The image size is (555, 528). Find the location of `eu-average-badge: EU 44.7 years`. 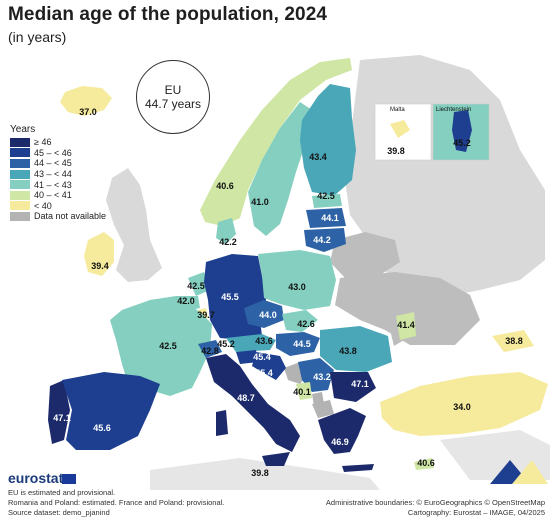

eu-average-badge: EU 44.7 years is located at coordinates (173, 97).